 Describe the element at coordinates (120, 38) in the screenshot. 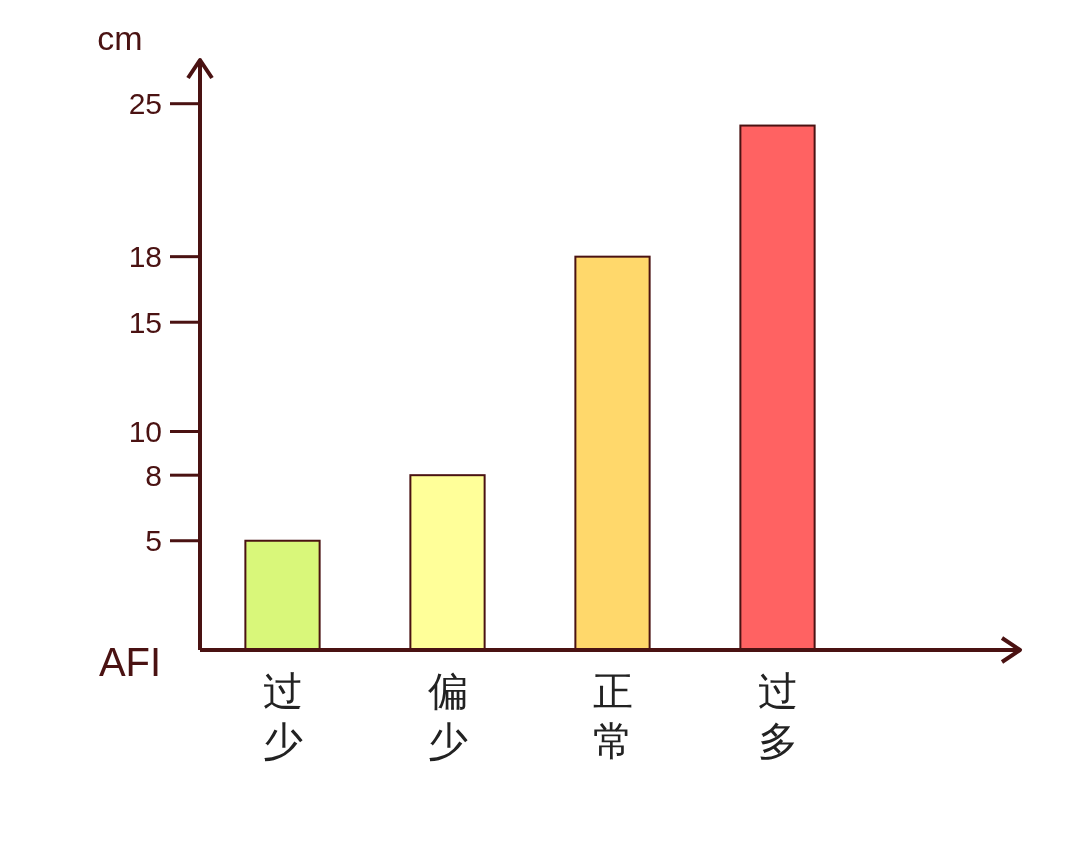

I see `ylabel: cm` at that location.